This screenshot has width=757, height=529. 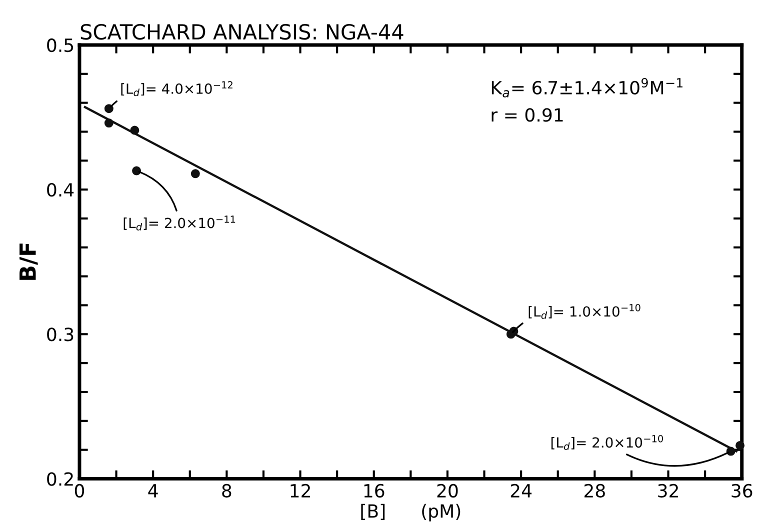 I want to click on annotation: [L$_{d}$]= 2.0×10$^{−11}$, so click(x=180, y=223).